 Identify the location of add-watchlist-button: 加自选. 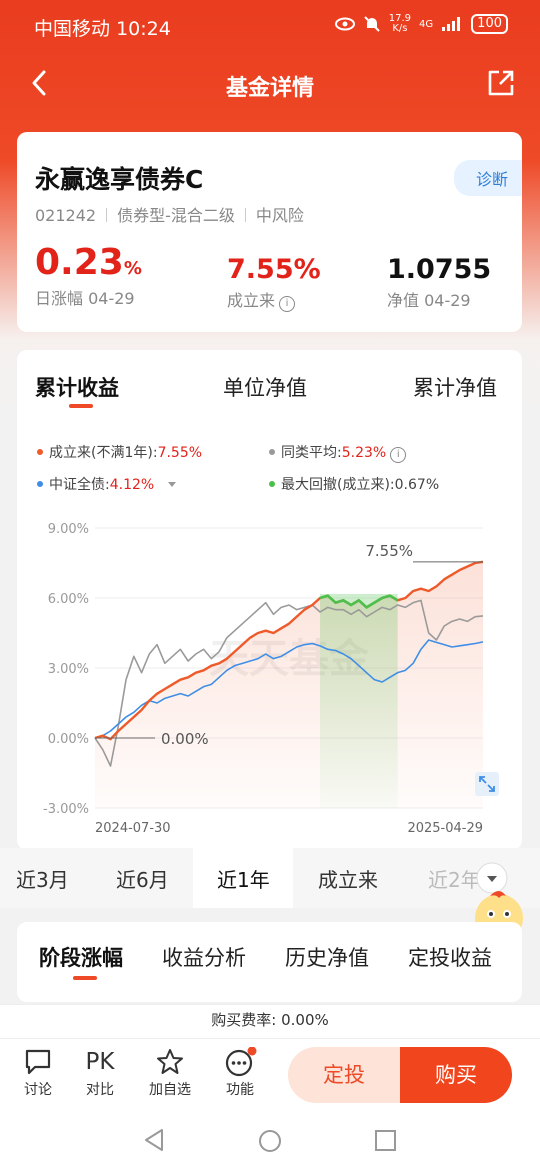
(170, 1073).